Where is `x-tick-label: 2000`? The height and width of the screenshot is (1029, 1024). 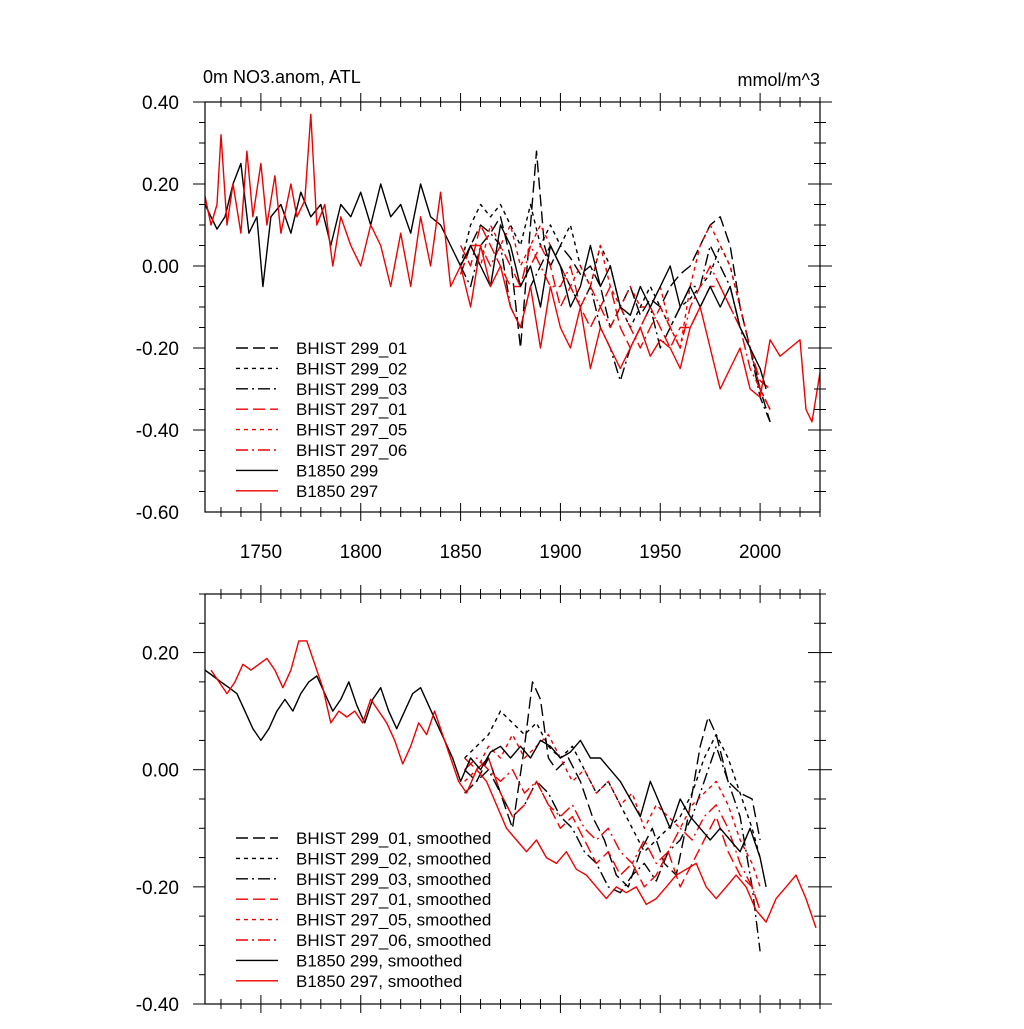
x-tick-label: 2000 is located at coordinates (760, 552).